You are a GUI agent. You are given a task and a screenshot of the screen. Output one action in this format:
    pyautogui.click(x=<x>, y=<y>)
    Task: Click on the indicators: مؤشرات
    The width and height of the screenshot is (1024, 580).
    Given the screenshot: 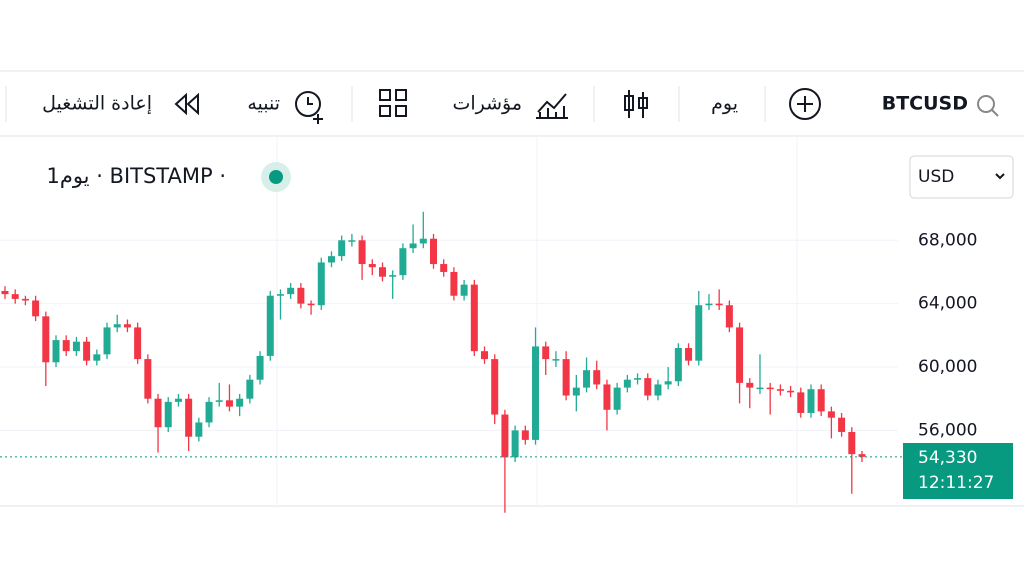 What is the action you would take?
    pyautogui.click(x=487, y=104)
    